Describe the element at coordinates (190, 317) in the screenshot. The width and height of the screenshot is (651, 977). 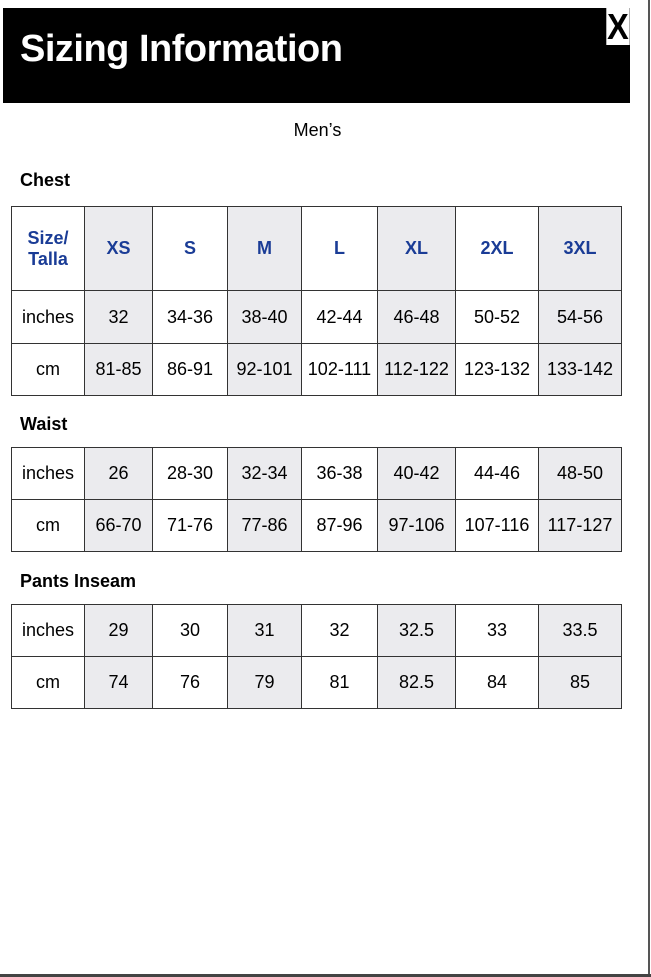
I see `table-cell: 34-36` at that location.